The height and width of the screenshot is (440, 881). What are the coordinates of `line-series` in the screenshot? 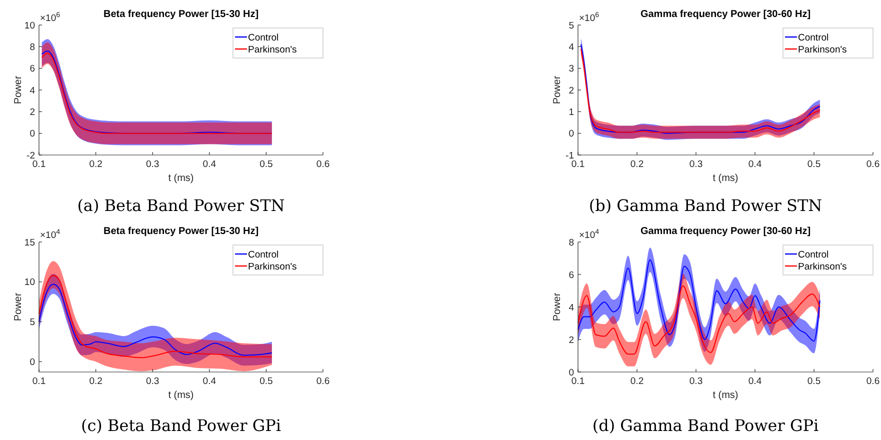 It's located at (699, 320).